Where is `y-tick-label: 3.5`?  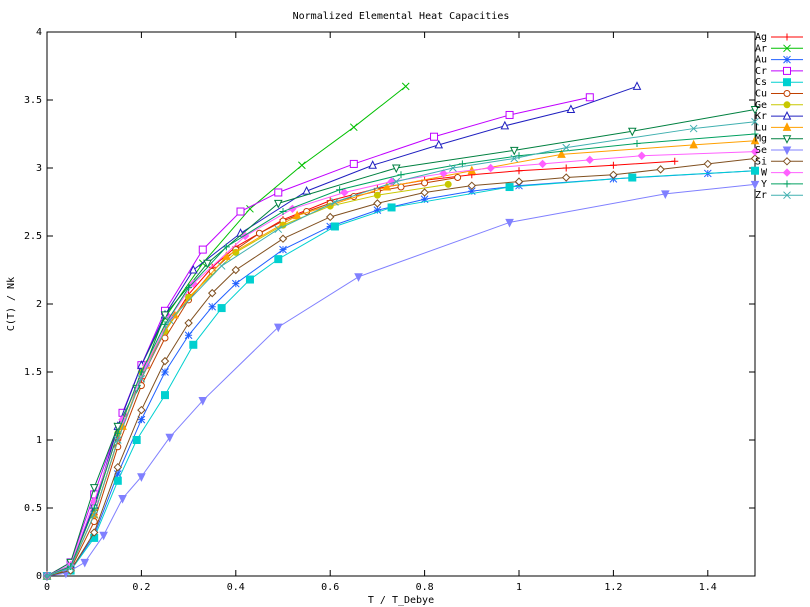 y-tick-label: 3.5 is located at coordinates (33, 100).